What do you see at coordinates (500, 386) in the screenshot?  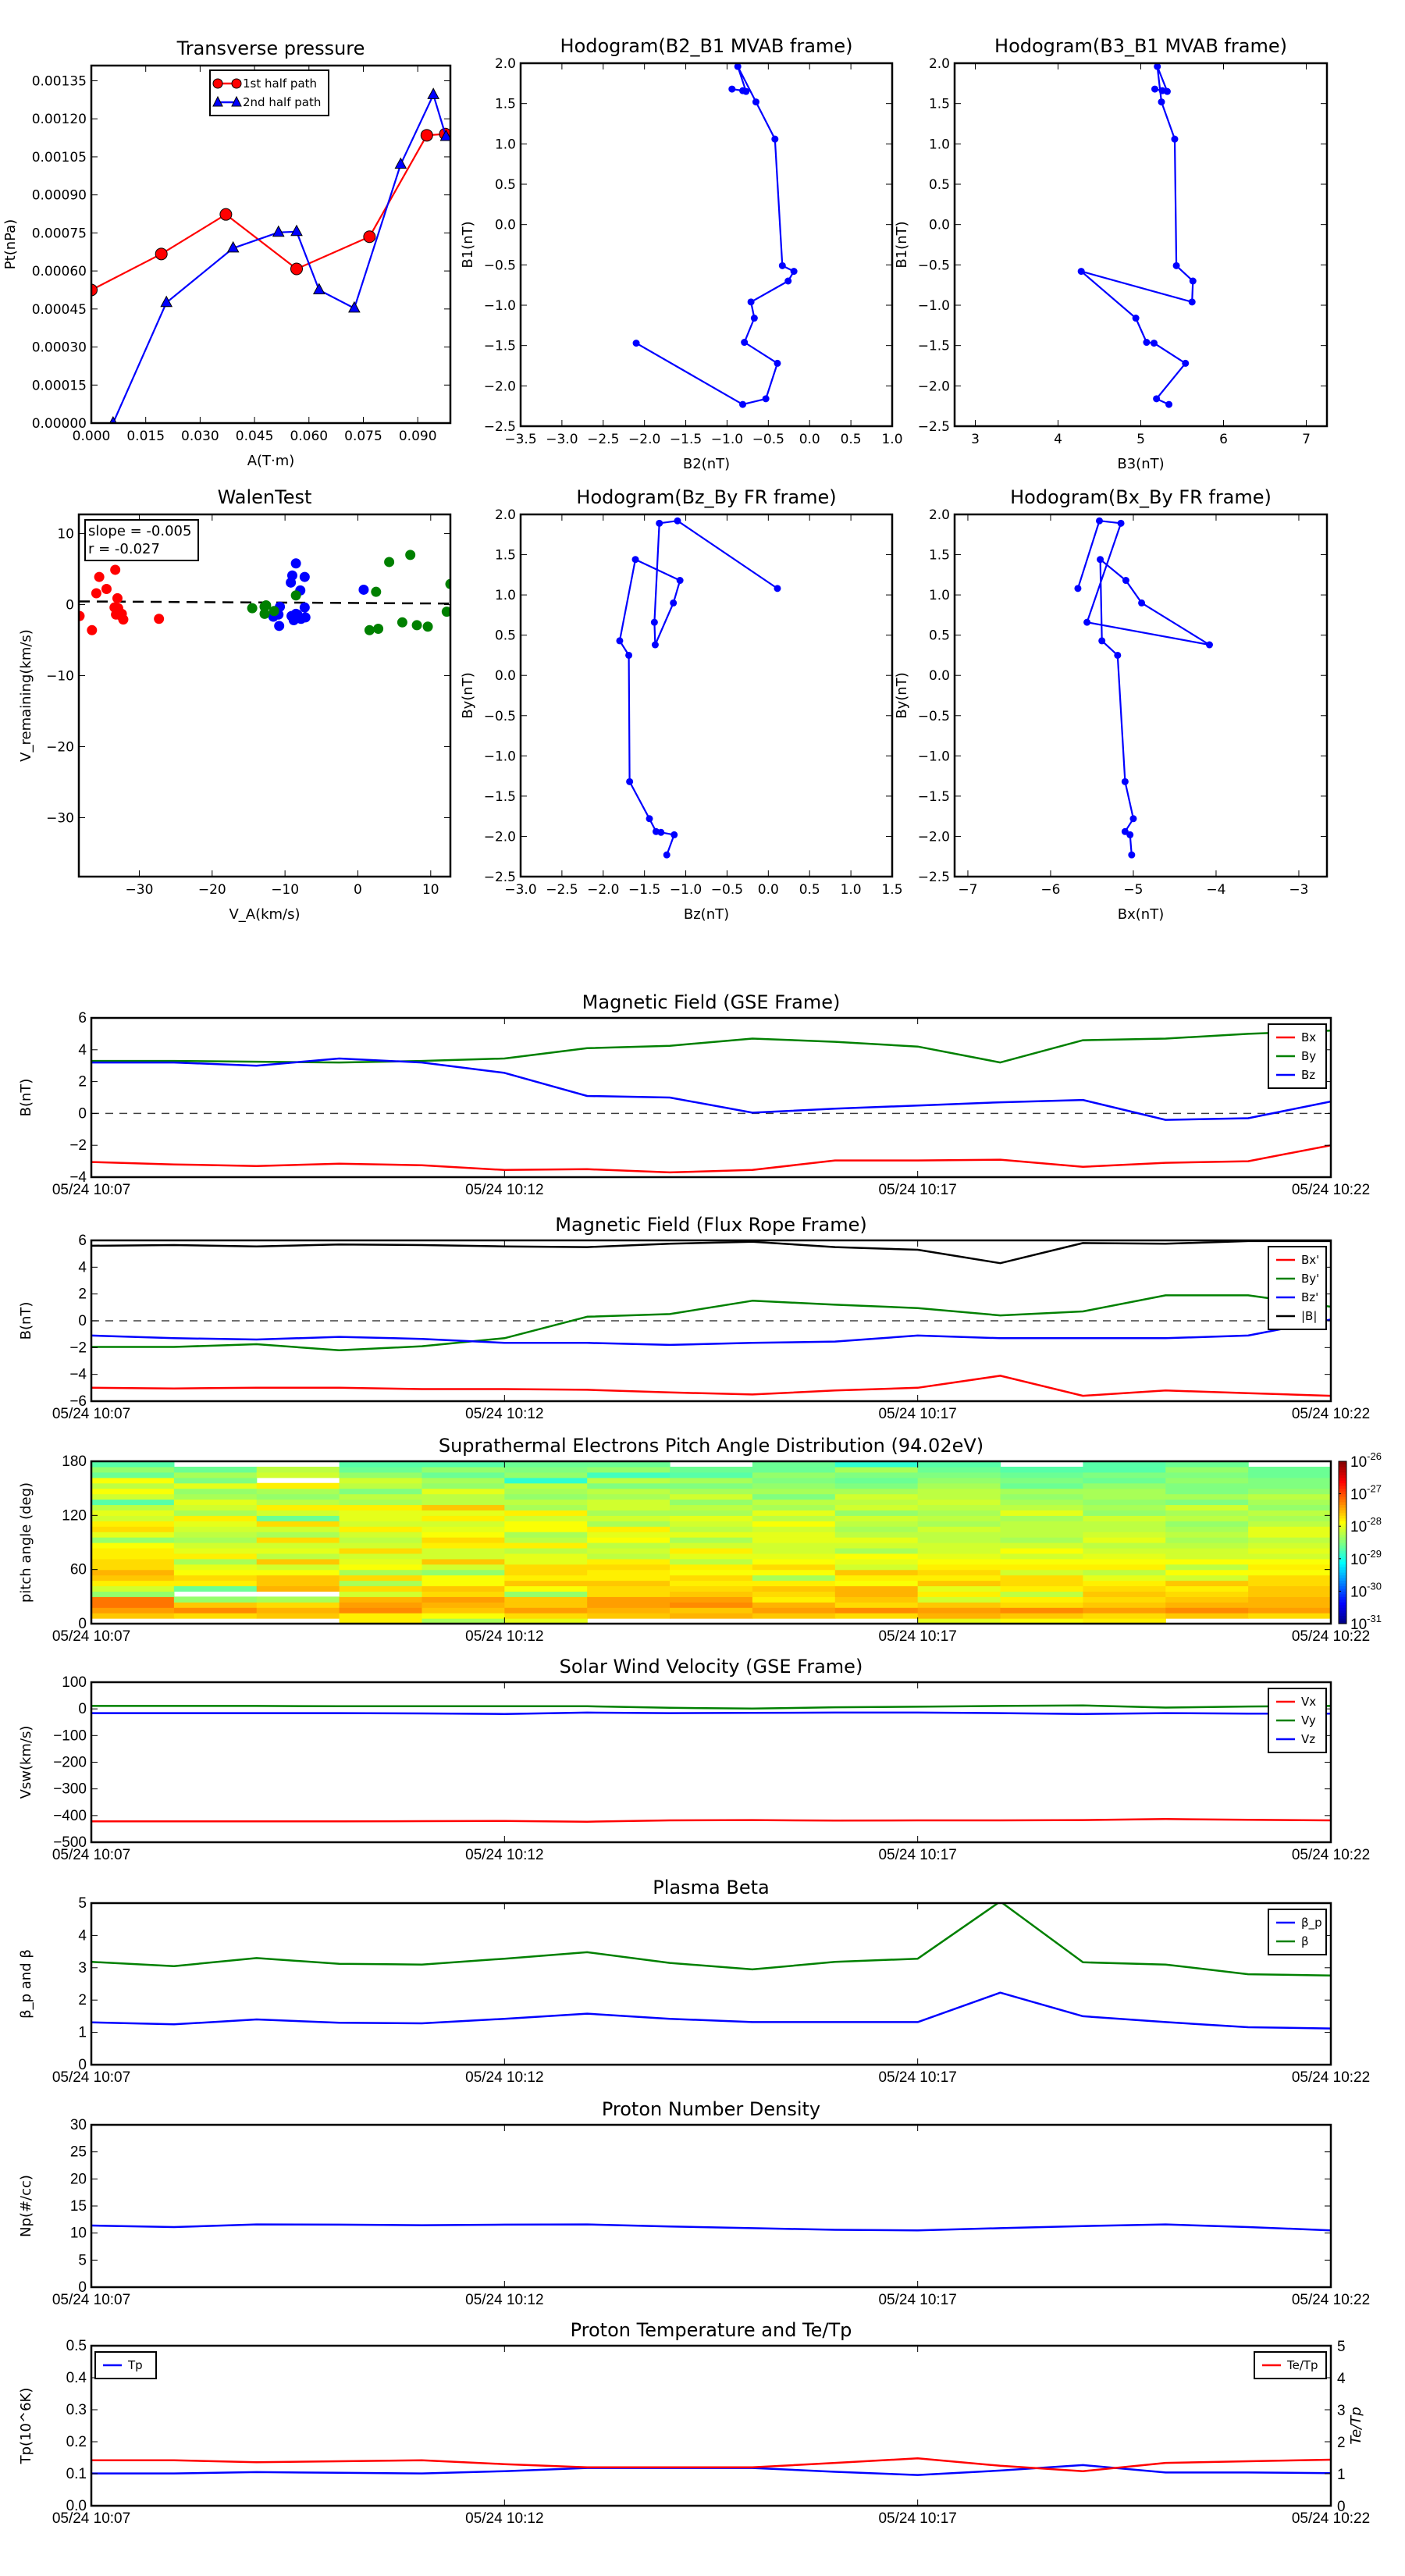 I see `y-tick-label: −2.0` at bounding box center [500, 386].